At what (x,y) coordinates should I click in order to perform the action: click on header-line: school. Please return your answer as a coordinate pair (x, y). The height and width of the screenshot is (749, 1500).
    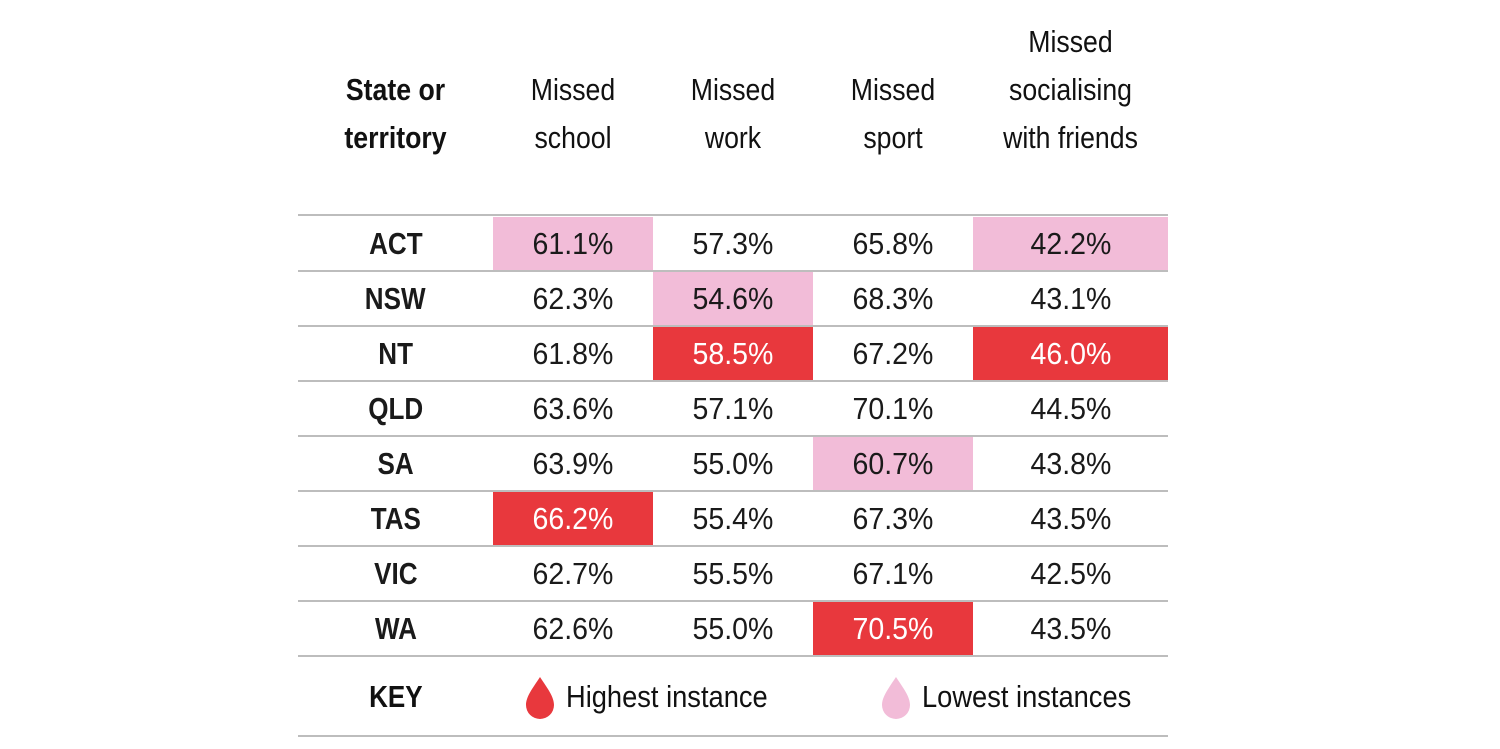
    Looking at the image, I should click on (573, 137).